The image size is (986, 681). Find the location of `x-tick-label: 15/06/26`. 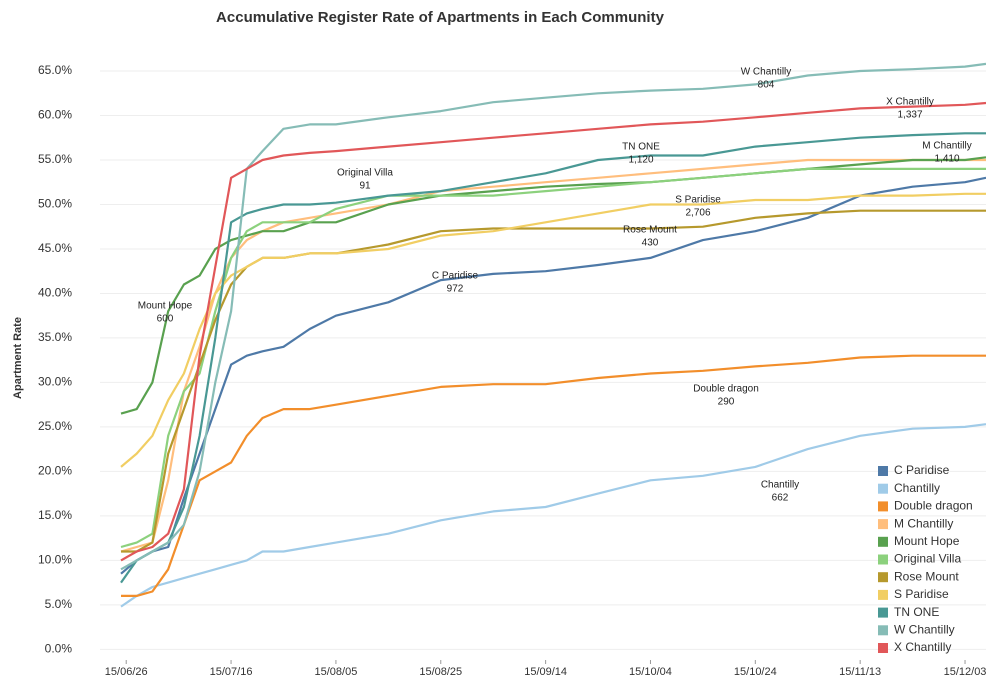

x-tick-label: 15/06/26 is located at coordinates (126, 672).